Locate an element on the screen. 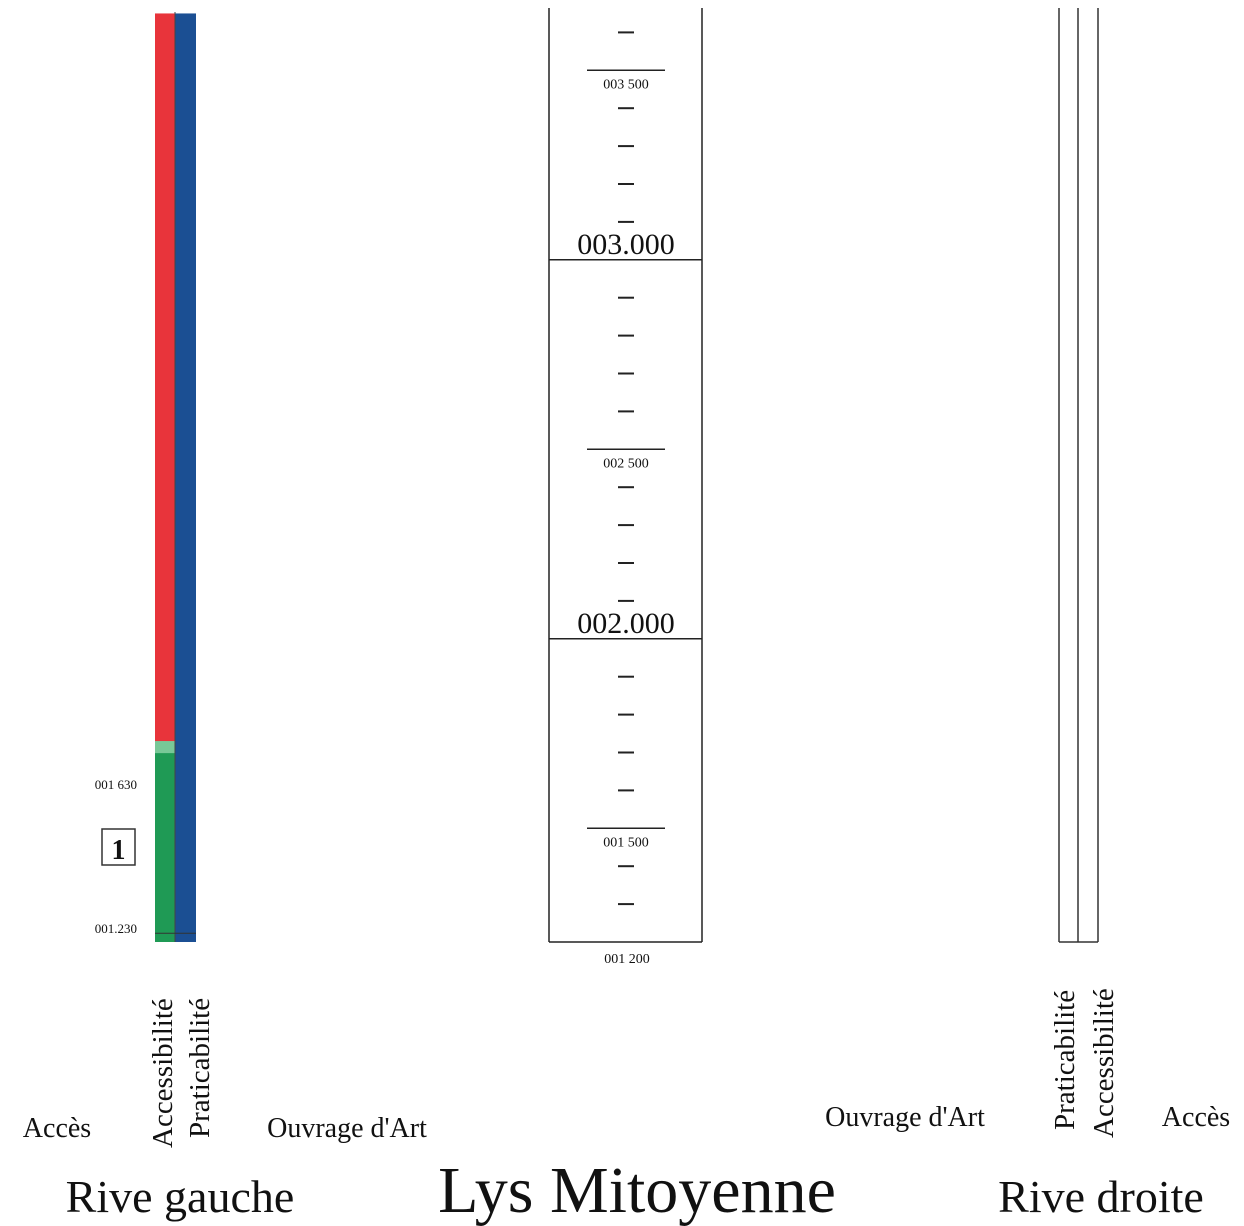 The width and height of the screenshot is (1244, 1226). left-col-accessibilite: Accessibilité is located at coordinates (163, 1073).